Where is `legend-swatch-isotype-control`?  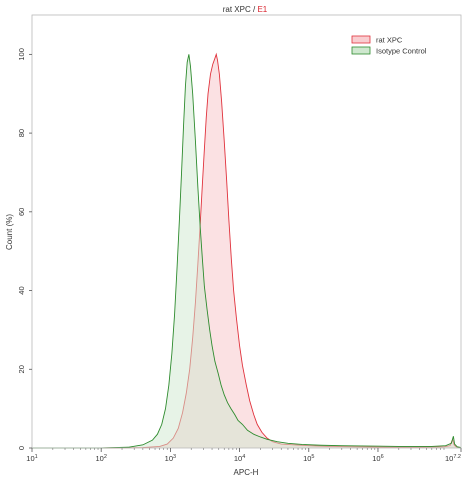 legend-swatch-isotype-control is located at coordinates (361, 50).